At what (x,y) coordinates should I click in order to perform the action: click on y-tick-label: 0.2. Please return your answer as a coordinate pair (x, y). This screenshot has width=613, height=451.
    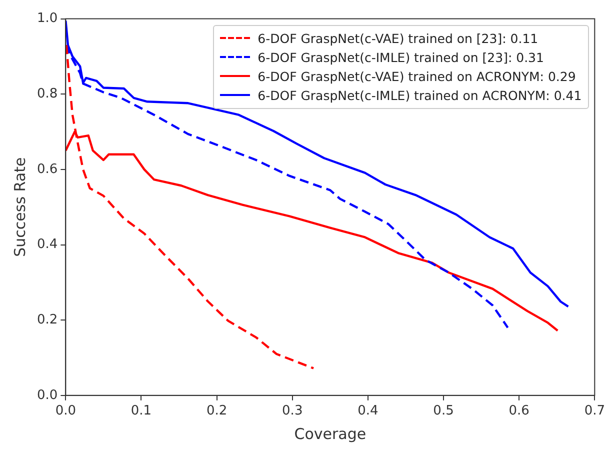
    Looking at the image, I should click on (47, 320).